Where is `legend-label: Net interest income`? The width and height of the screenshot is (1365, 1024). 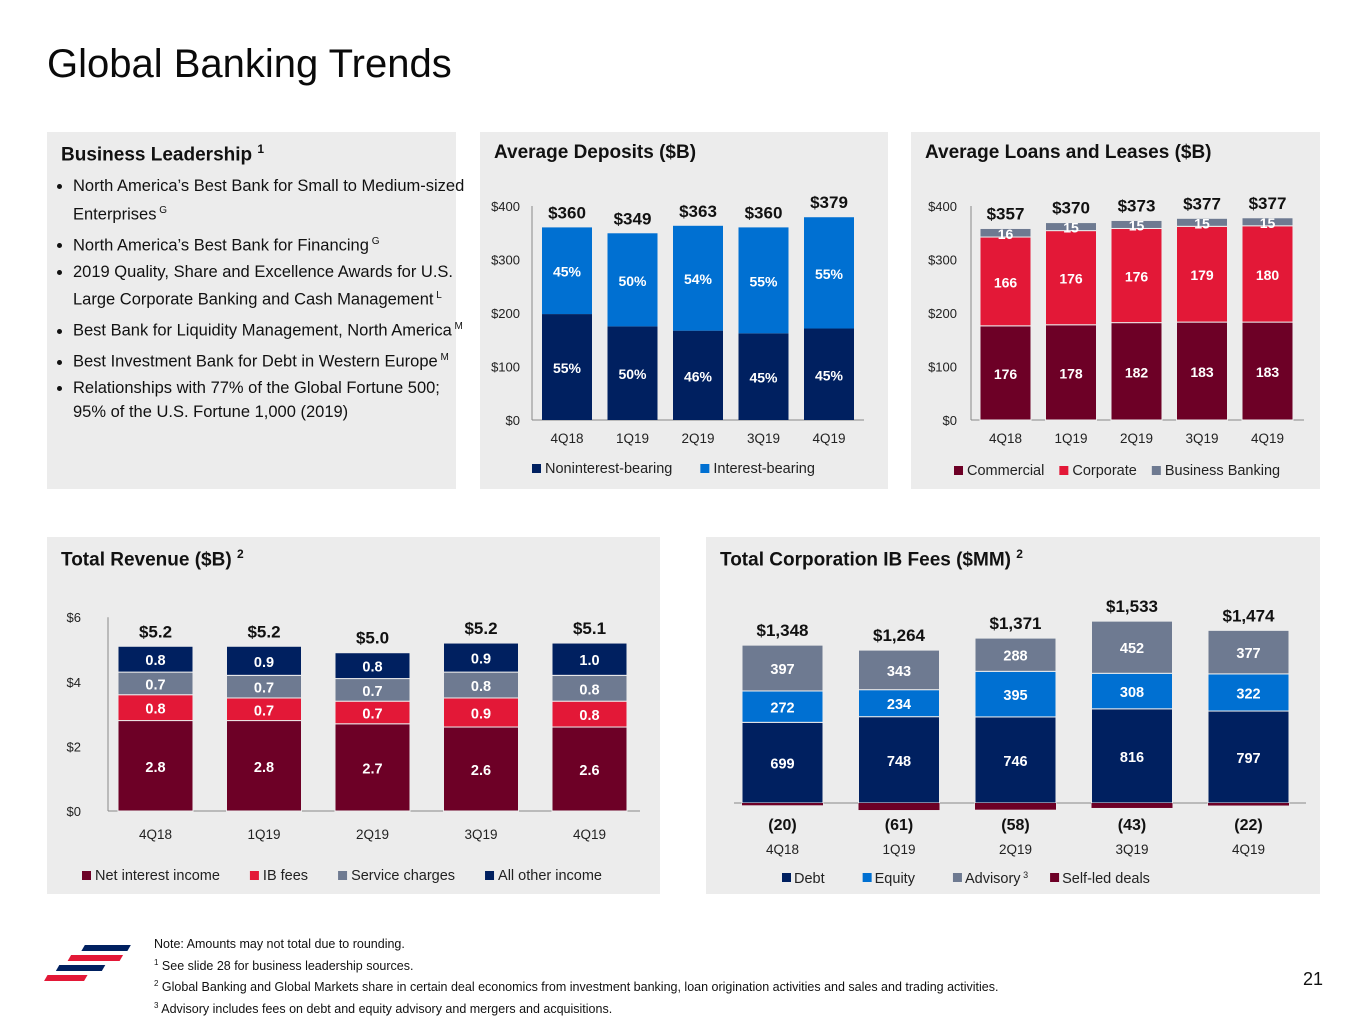
legend-label: Net interest income is located at coordinates (157, 876).